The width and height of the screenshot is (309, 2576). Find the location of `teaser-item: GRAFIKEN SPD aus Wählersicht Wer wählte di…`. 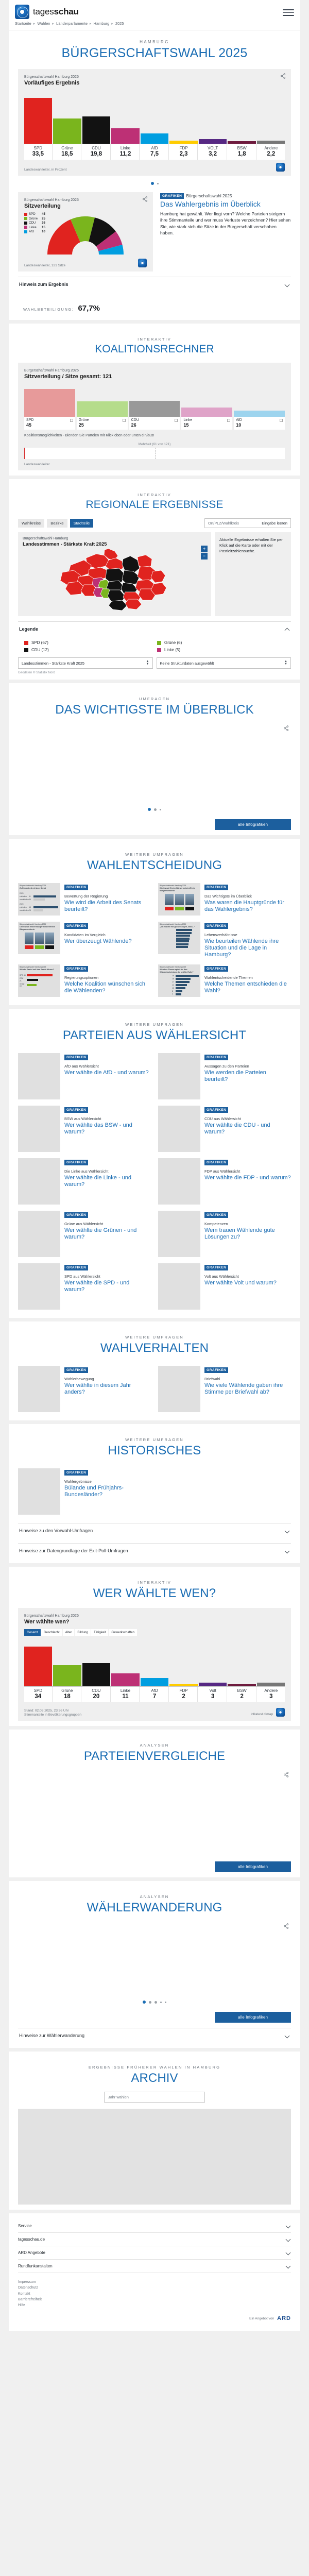

teaser-item: GRAFIKEN SPD aus Wählersicht Wer wählte di… is located at coordinates (84, 1286).